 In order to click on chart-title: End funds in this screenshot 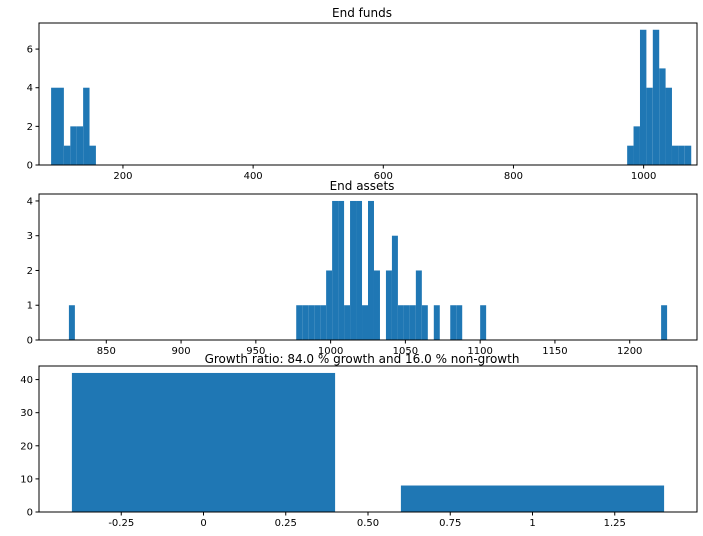, I will do `click(362, 13)`.